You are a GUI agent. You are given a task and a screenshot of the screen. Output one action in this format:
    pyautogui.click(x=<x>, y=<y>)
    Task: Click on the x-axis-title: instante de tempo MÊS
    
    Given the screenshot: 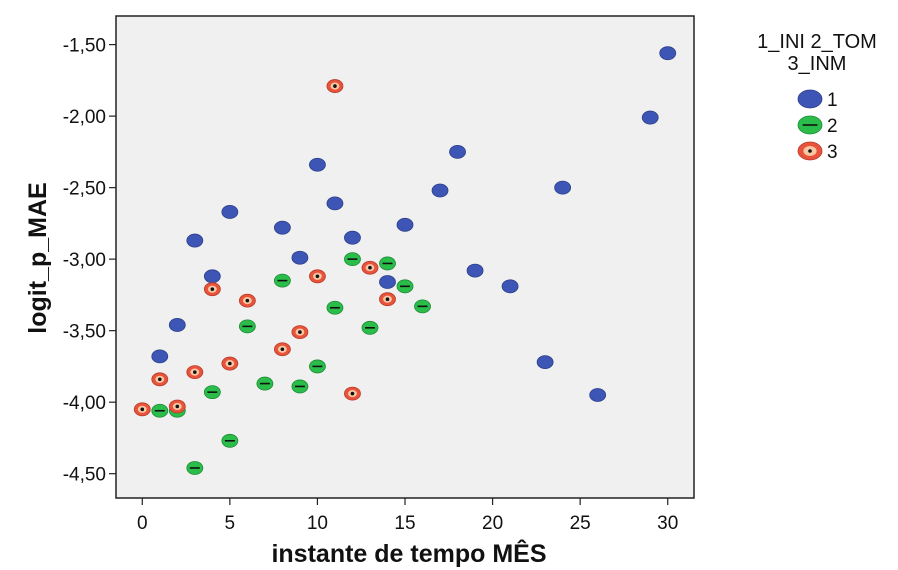 What is the action you would take?
    pyautogui.click(x=408, y=553)
    